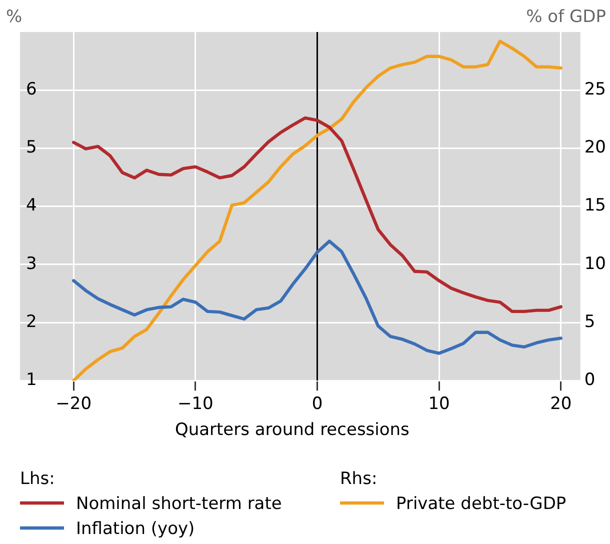 The width and height of the screenshot is (610, 544). What do you see at coordinates (179, 504) in the screenshot?
I see `legend-label: Nominal short-term rate` at bounding box center [179, 504].